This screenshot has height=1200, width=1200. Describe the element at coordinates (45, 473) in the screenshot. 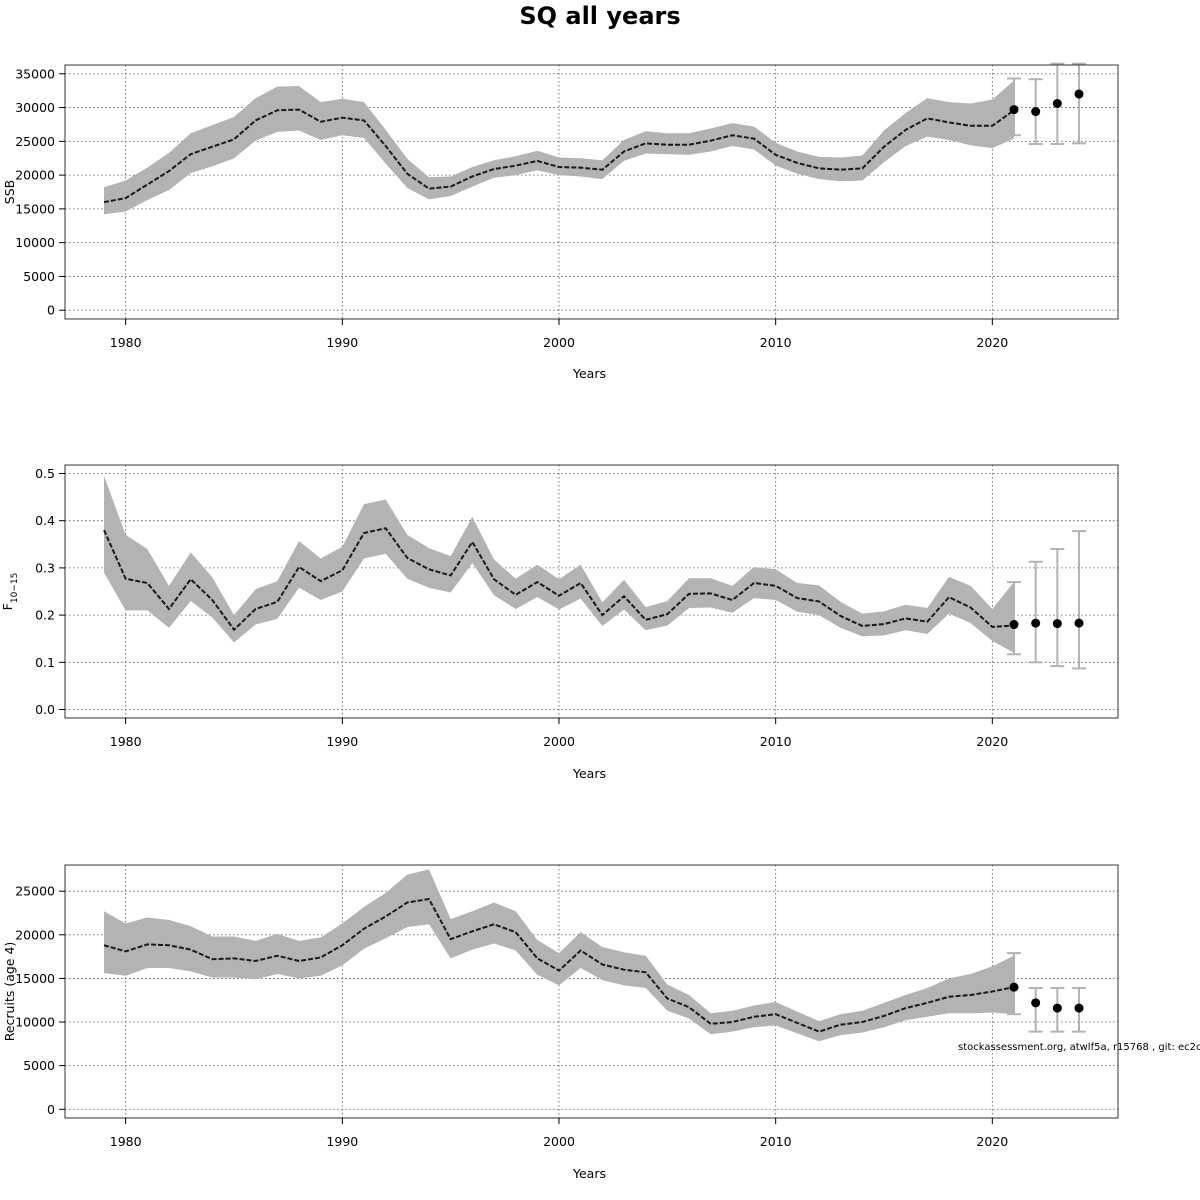

I see `y-tick-label: 0.5` at that location.